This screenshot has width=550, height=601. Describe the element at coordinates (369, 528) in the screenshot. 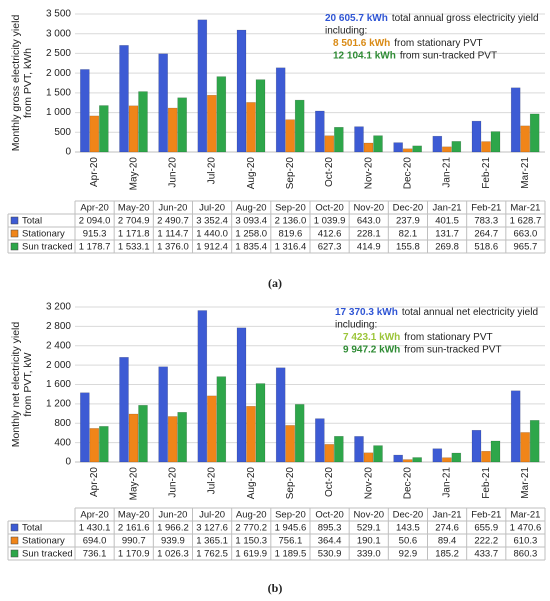

I see `table-cell: 529.1` at that location.